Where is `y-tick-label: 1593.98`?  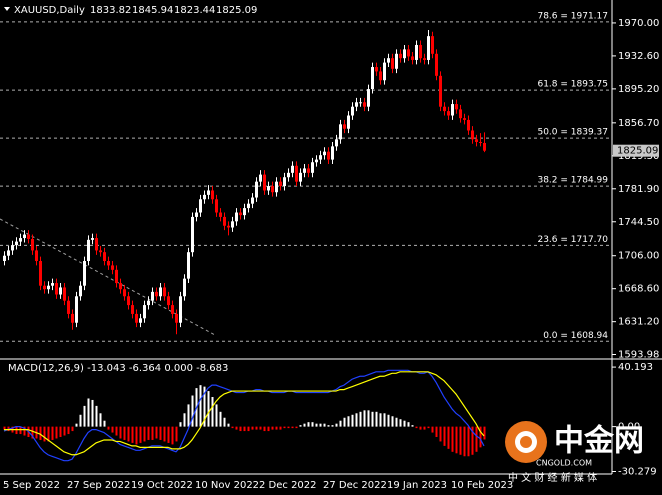
y-tick-label: 1593.98 is located at coordinates (638, 354).